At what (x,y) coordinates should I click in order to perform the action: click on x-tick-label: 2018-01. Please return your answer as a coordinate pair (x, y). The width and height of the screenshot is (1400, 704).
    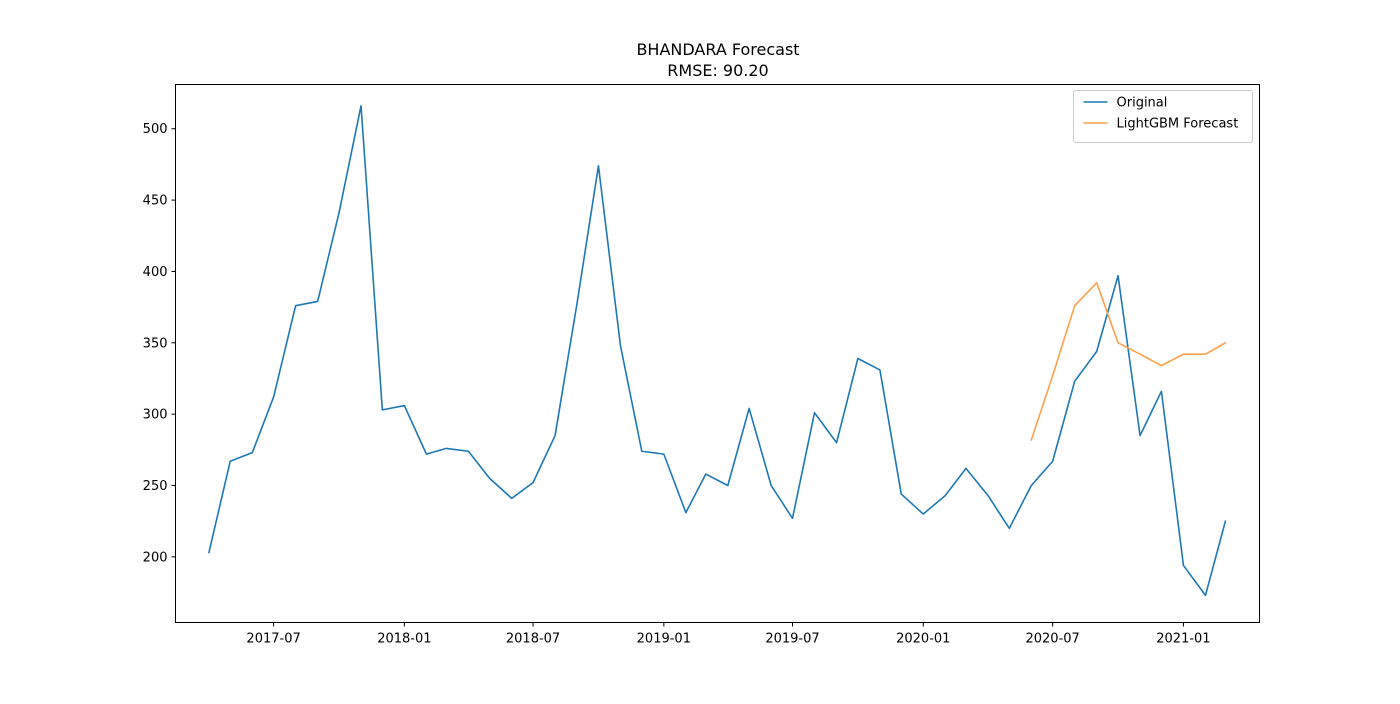
    Looking at the image, I should click on (404, 639).